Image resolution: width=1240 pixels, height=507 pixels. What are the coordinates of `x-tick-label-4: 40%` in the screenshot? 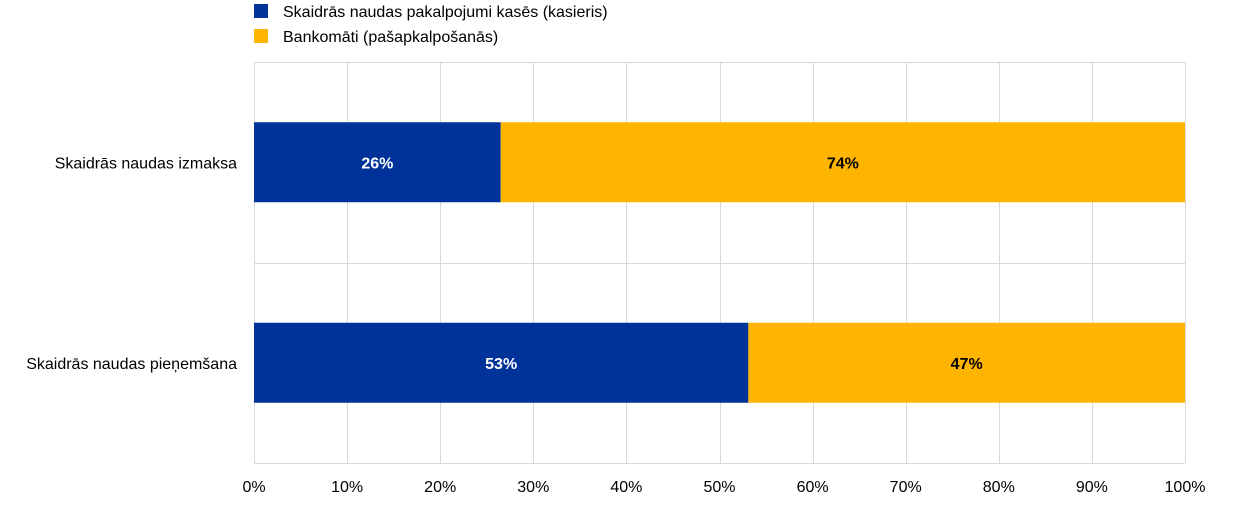 It's located at (626, 487).